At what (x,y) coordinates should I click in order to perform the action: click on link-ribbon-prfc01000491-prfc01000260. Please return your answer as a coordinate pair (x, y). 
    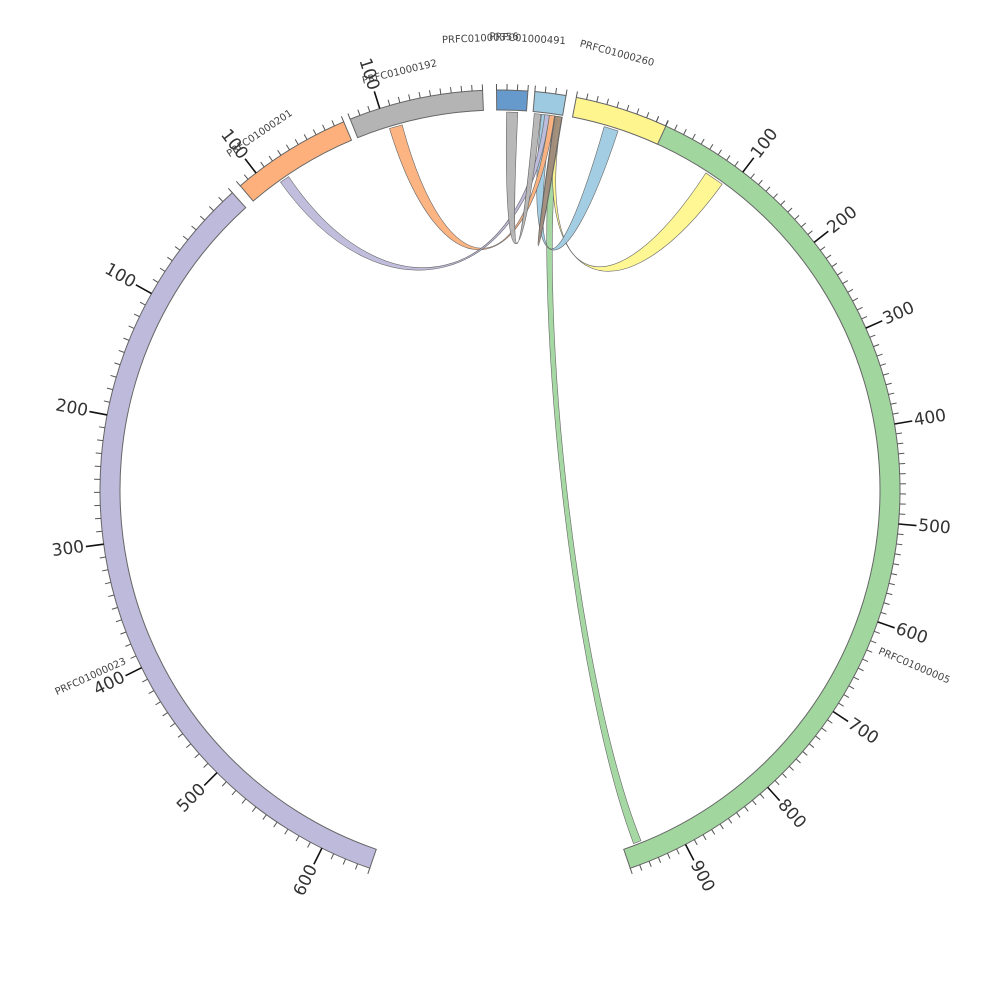
    Looking at the image, I should click on (637, 194).